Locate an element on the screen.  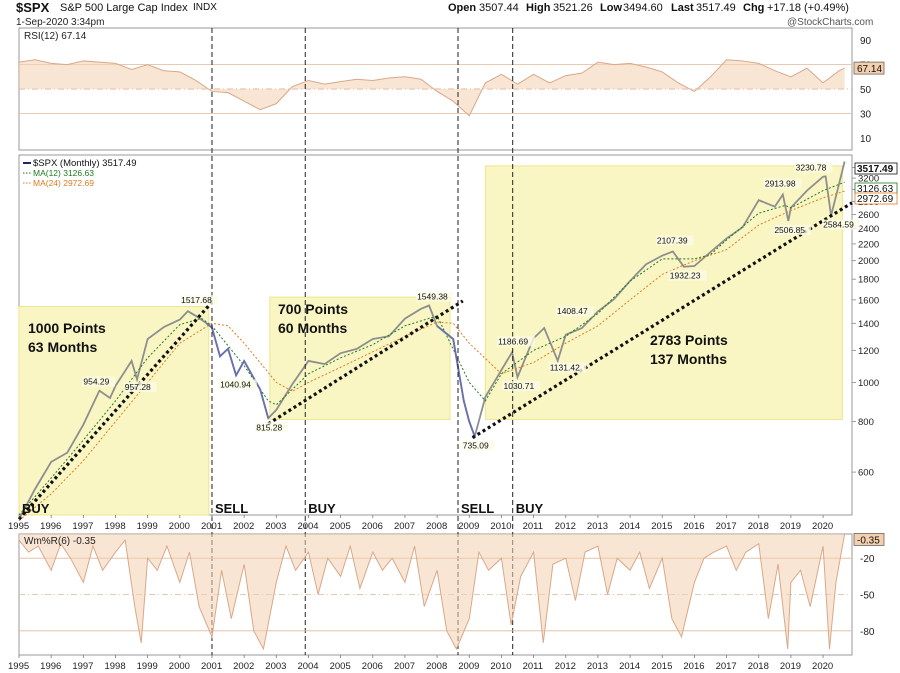
x-tick-label: 2005 is located at coordinates (340, 666).